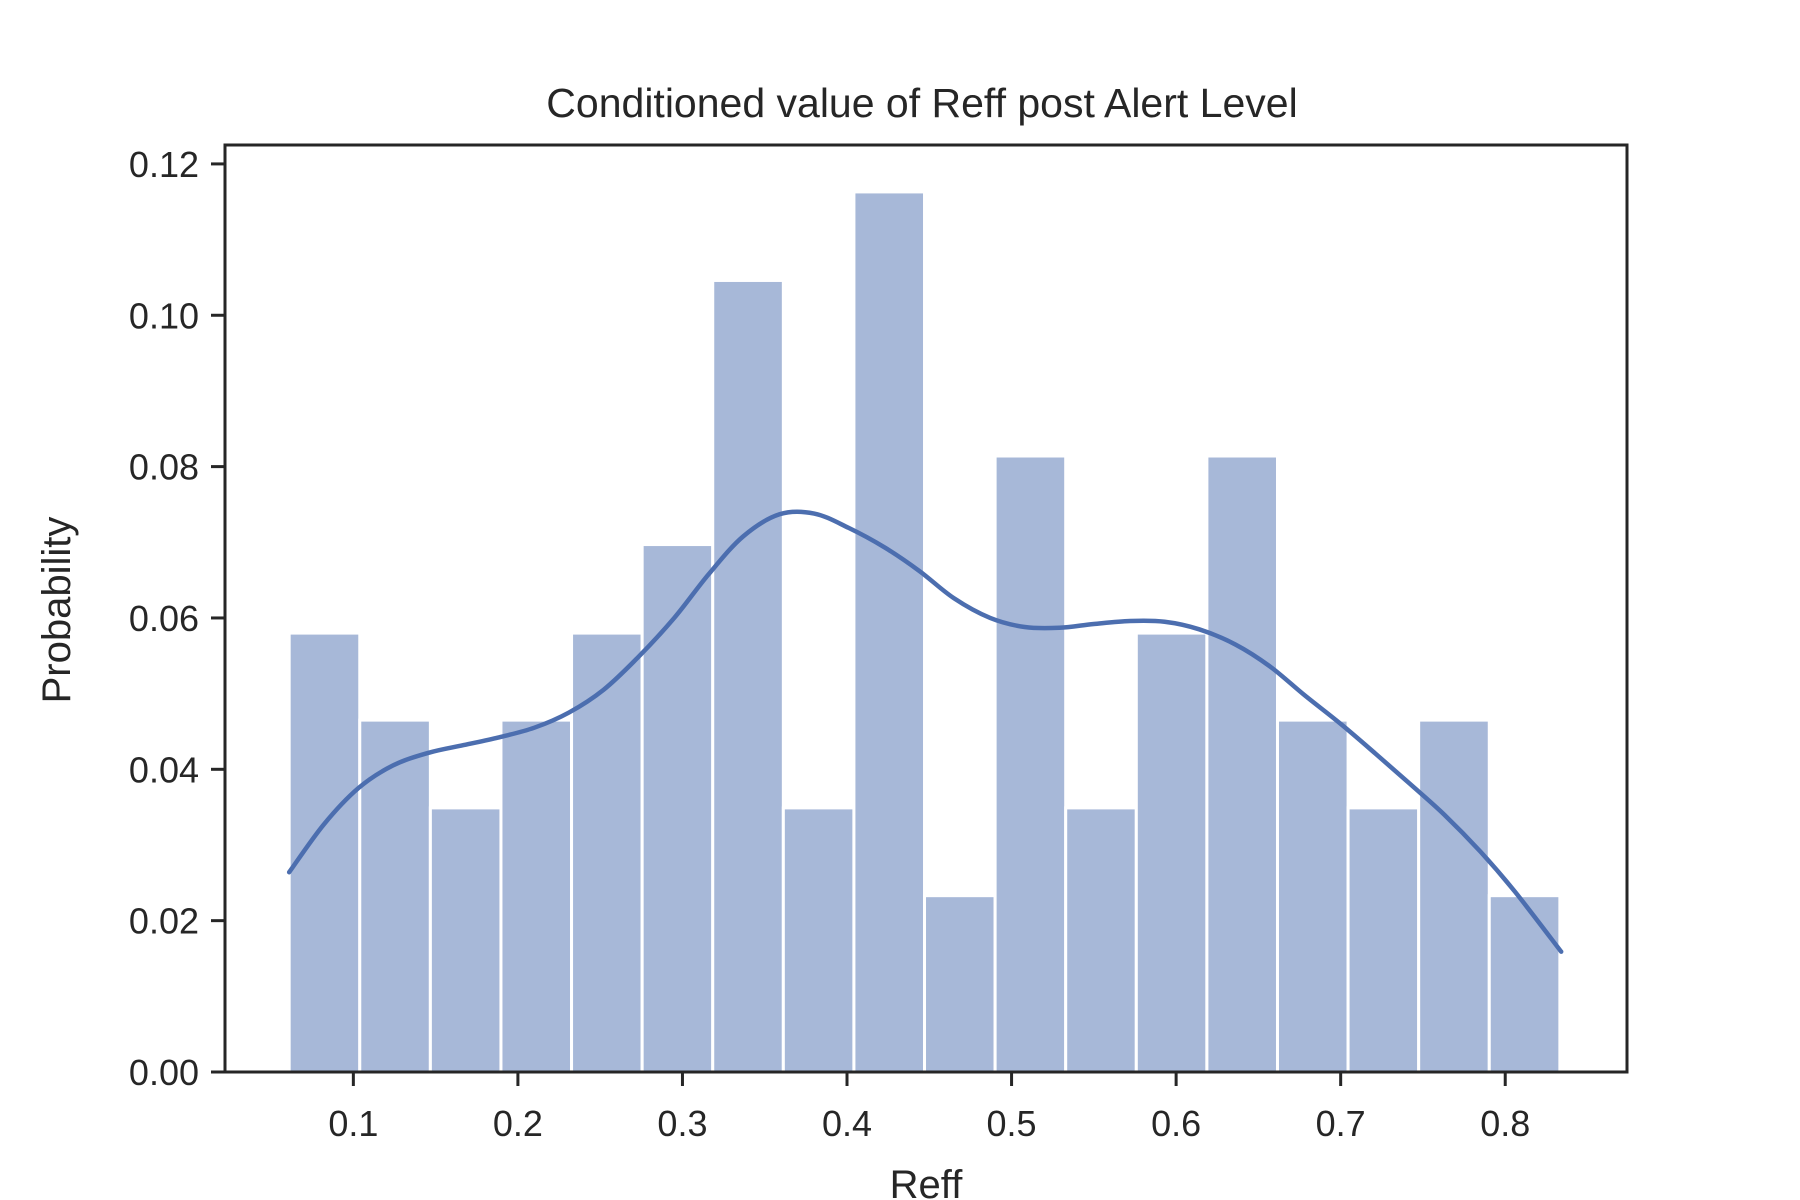 The height and width of the screenshot is (1200, 1800). I want to click on y-tick-label: 0.06, so click(164, 618).